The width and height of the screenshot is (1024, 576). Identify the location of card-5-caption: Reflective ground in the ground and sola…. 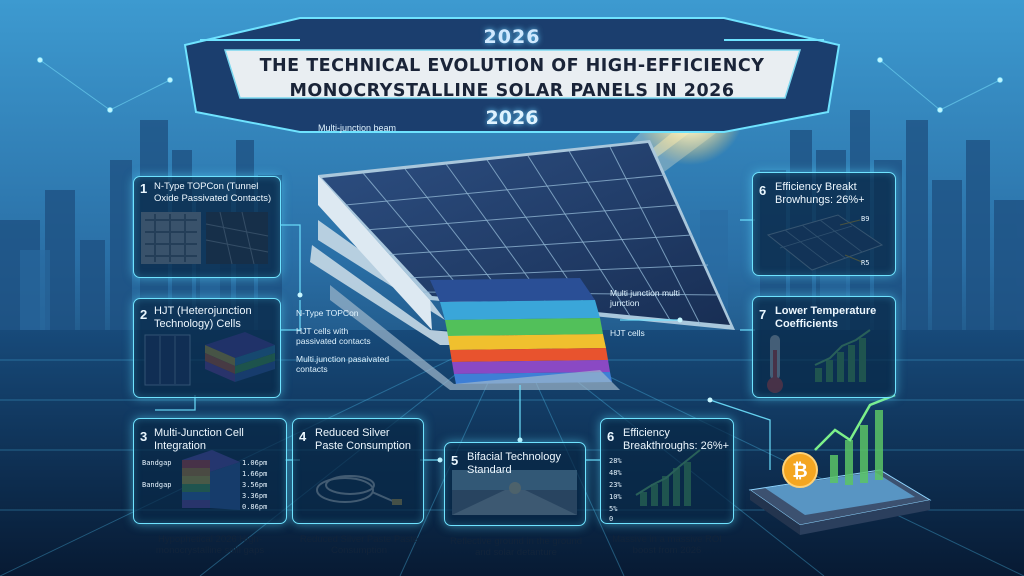
(516, 547).